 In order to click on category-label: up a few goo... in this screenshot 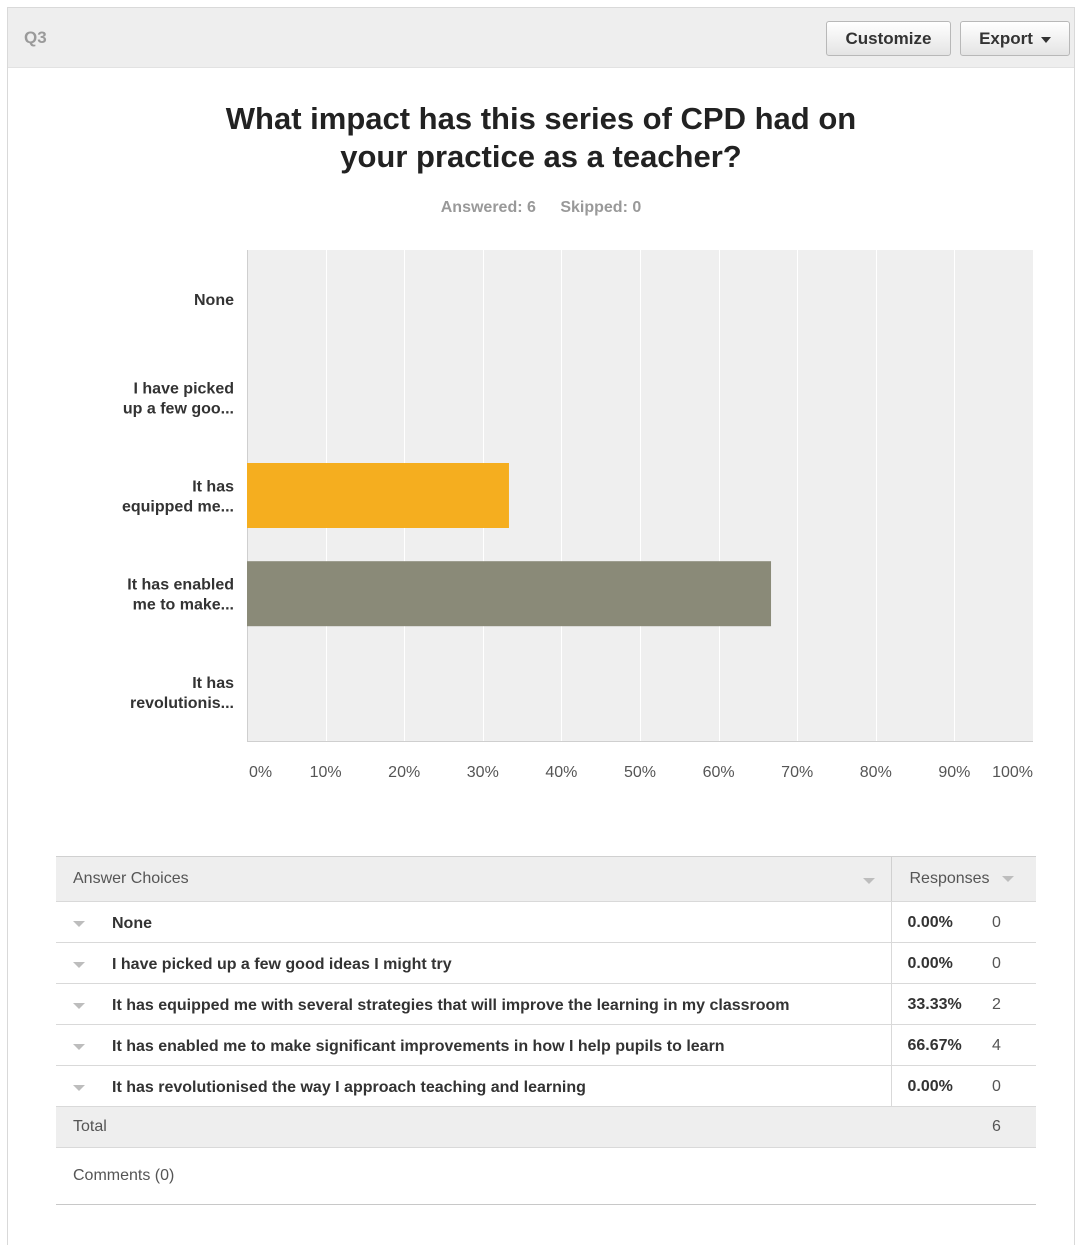, I will do `click(178, 408)`.